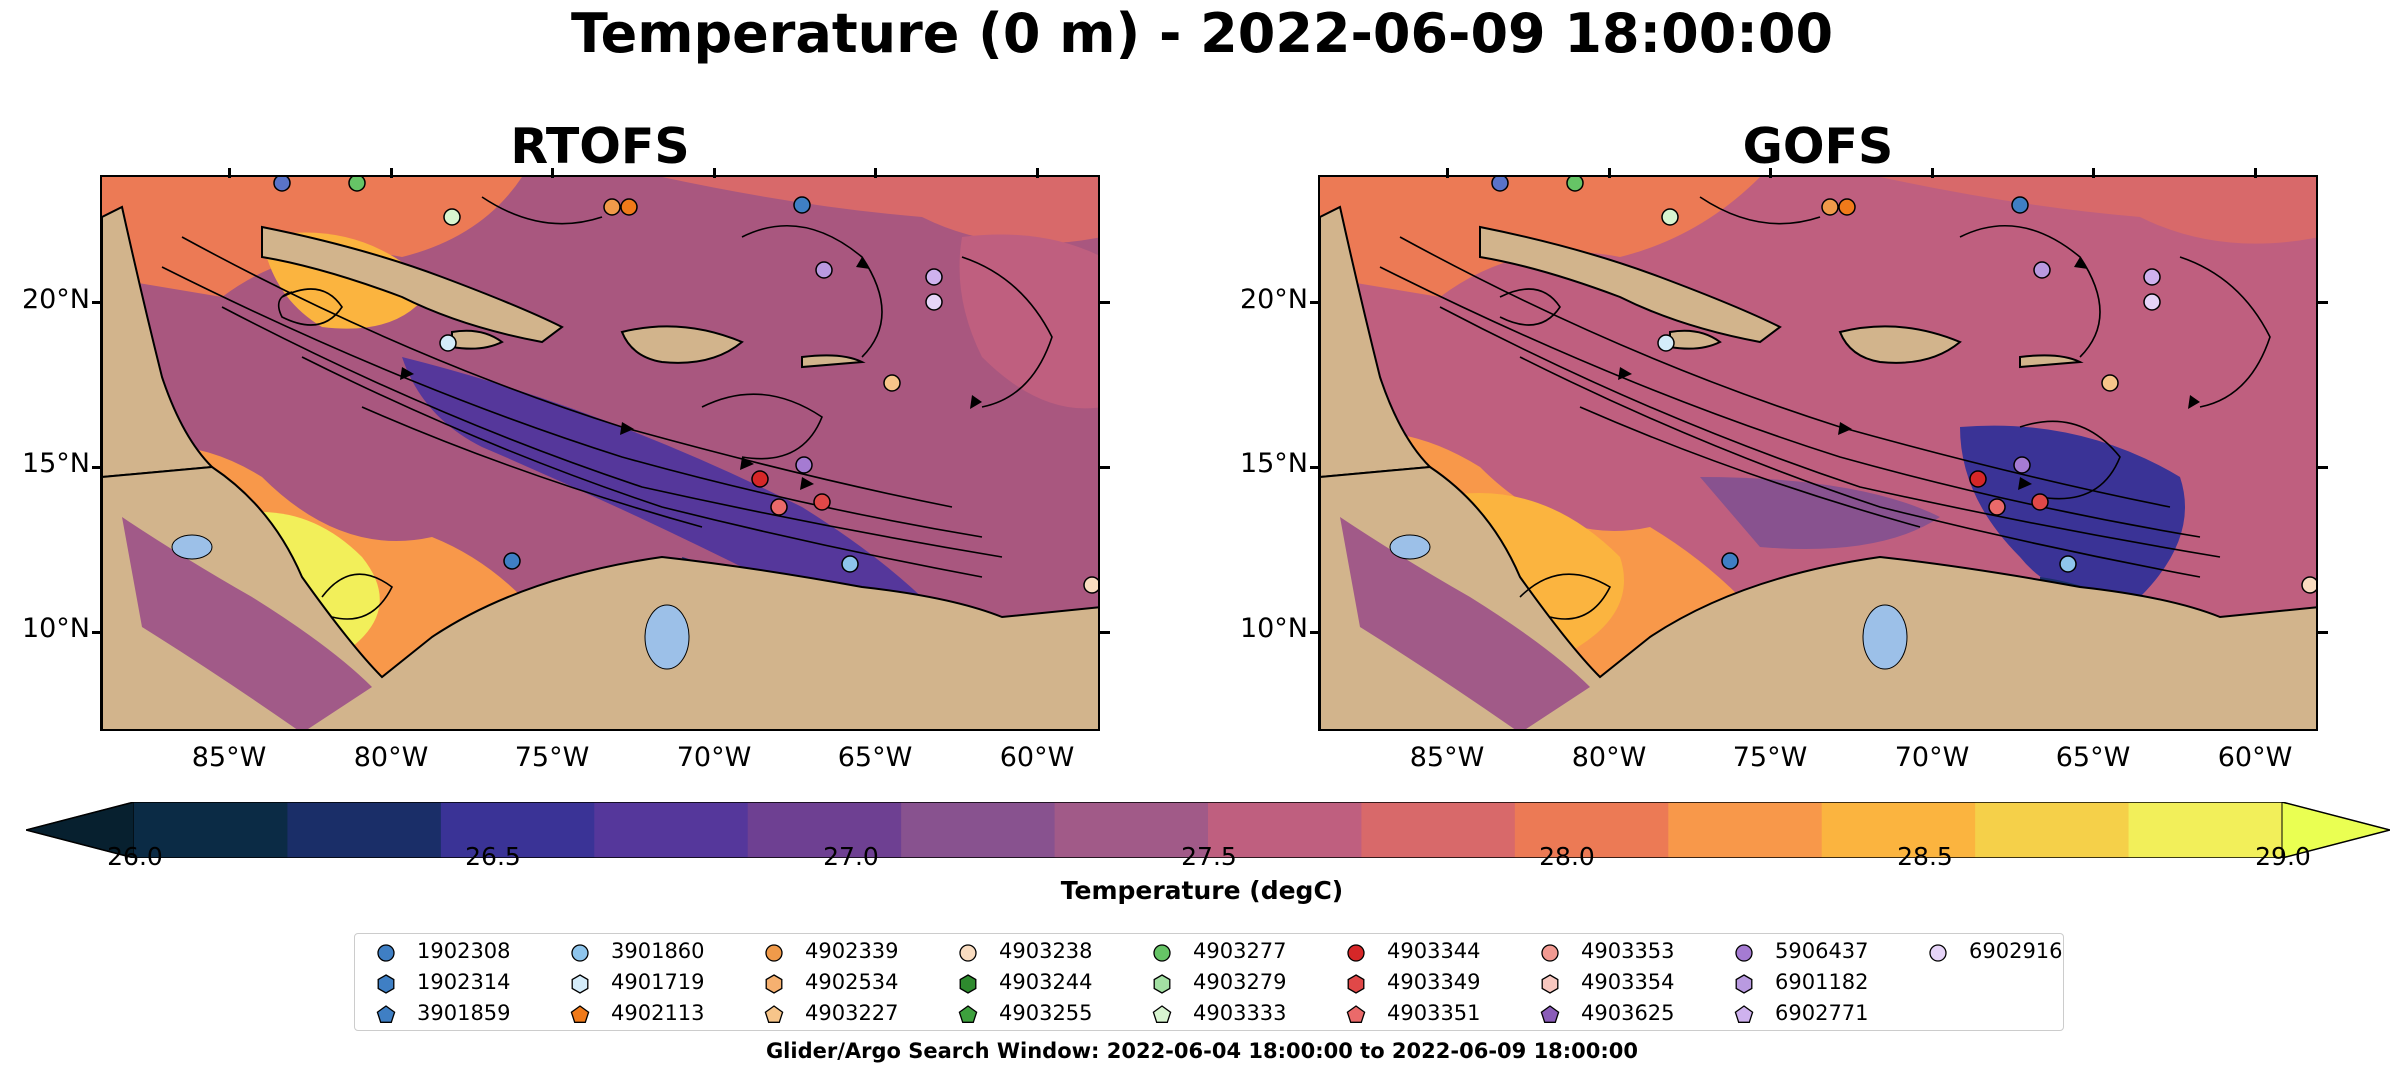 This screenshot has width=2404, height=1076. What do you see at coordinates (1609, 757) in the screenshot?
I see `lon-tick-label: 80°W` at bounding box center [1609, 757].